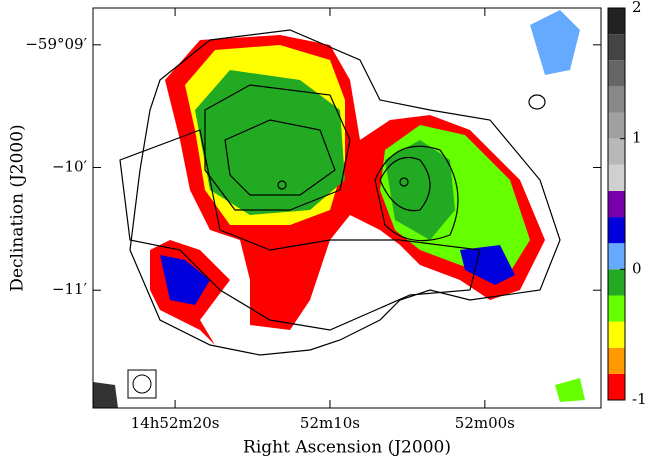  Describe the element at coordinates (637, 138) in the screenshot. I see `colorbar-tick-label: 1` at that location.